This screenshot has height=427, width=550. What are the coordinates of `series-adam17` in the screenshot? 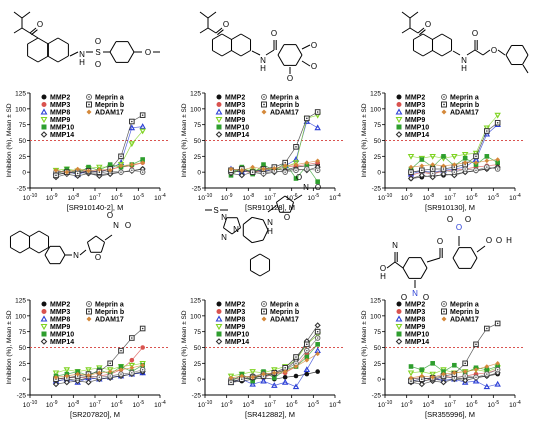 It's located at (99, 371).